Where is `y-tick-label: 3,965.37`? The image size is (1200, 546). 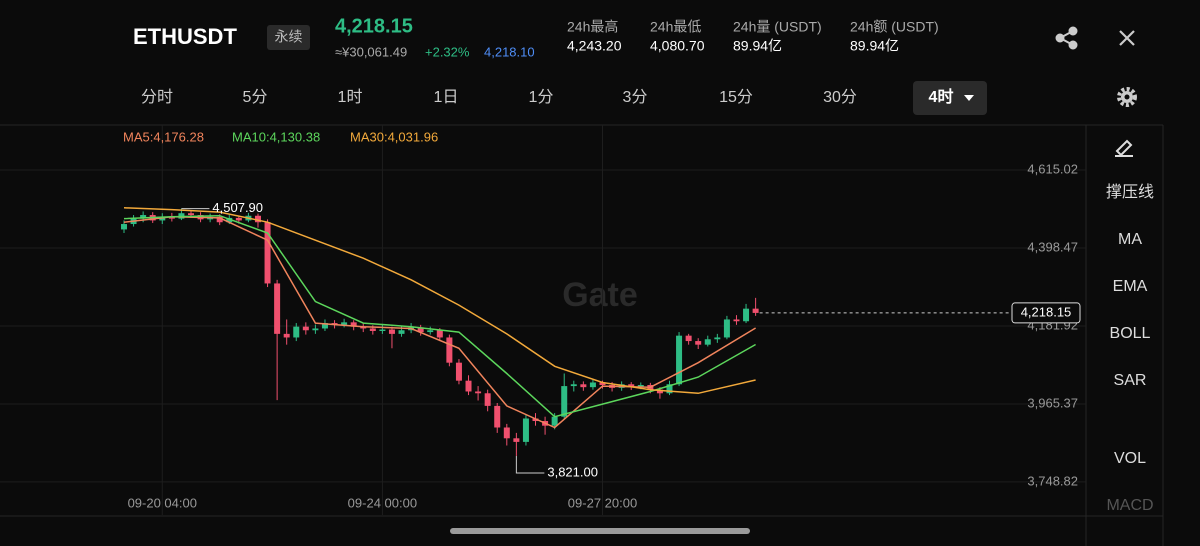 y-tick-label: 3,965.37 is located at coordinates (1052, 402).